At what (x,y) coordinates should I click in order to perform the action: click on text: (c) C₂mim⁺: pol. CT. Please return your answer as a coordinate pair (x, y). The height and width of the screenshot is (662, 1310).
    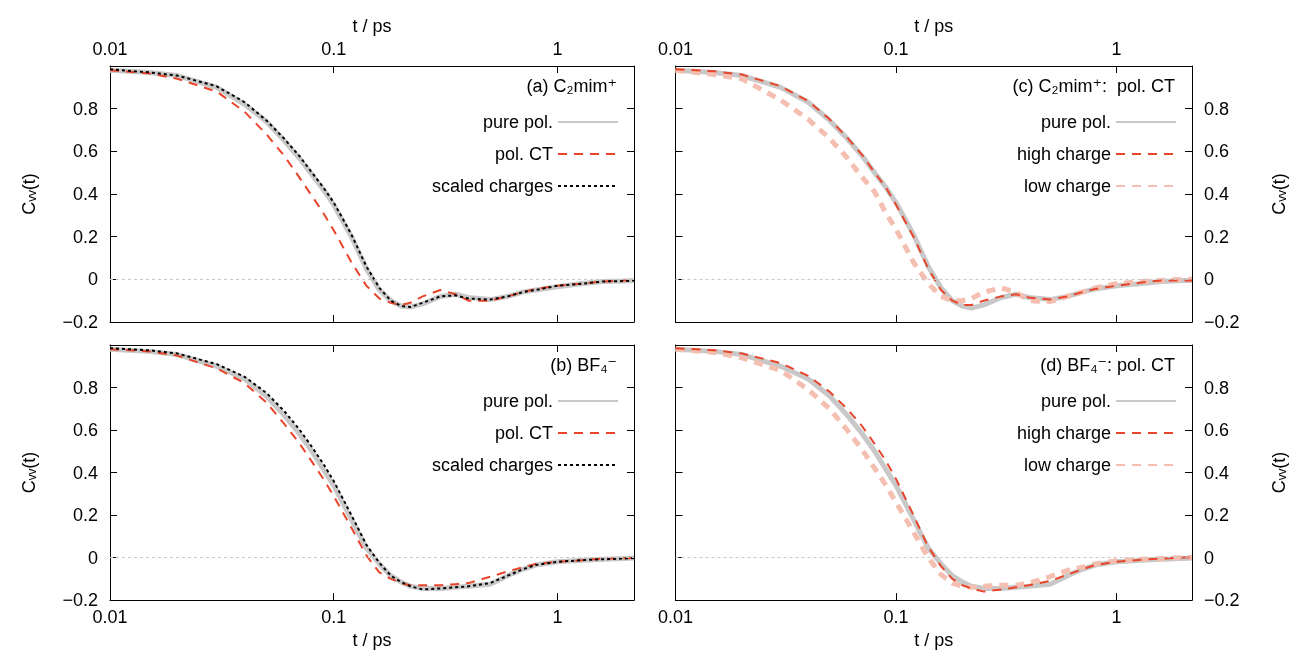
    Looking at the image, I should click on (1093, 86).